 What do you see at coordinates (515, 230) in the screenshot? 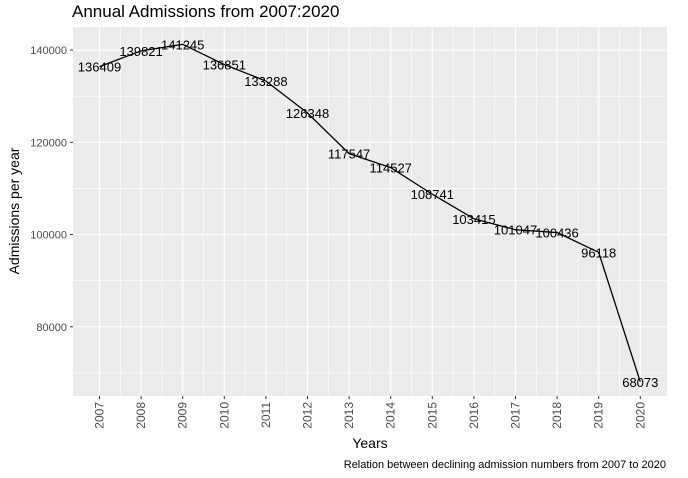
I see `data-label-2017: 101047` at bounding box center [515, 230].